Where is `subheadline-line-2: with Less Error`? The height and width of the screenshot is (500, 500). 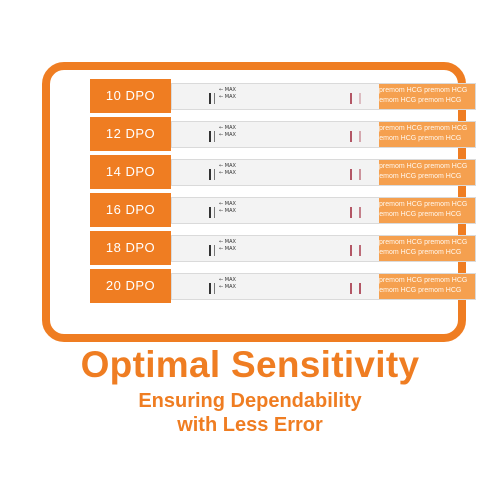
subheadline-line-2: with Less Error is located at coordinates (250, 425).